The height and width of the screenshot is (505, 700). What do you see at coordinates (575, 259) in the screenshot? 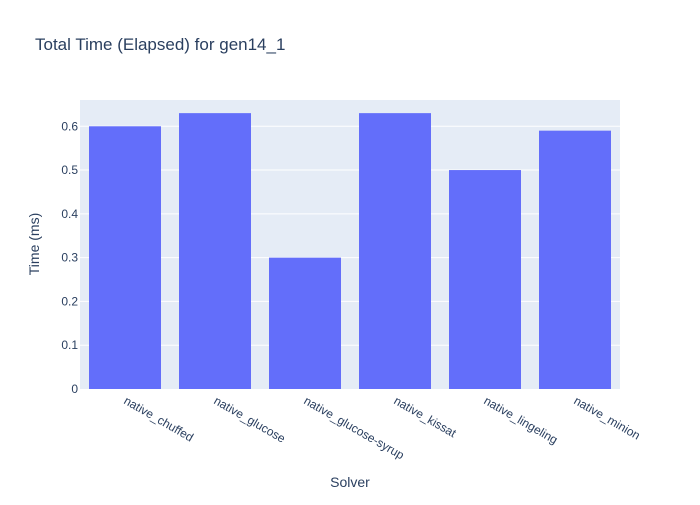
I see `bar-native_minion` at bounding box center [575, 259].